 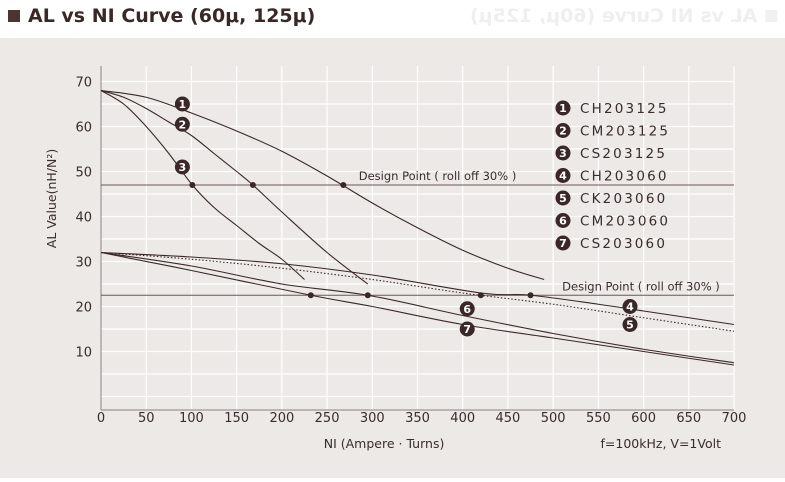 I want to click on curve-badge-5-number: 5, so click(x=630, y=325).